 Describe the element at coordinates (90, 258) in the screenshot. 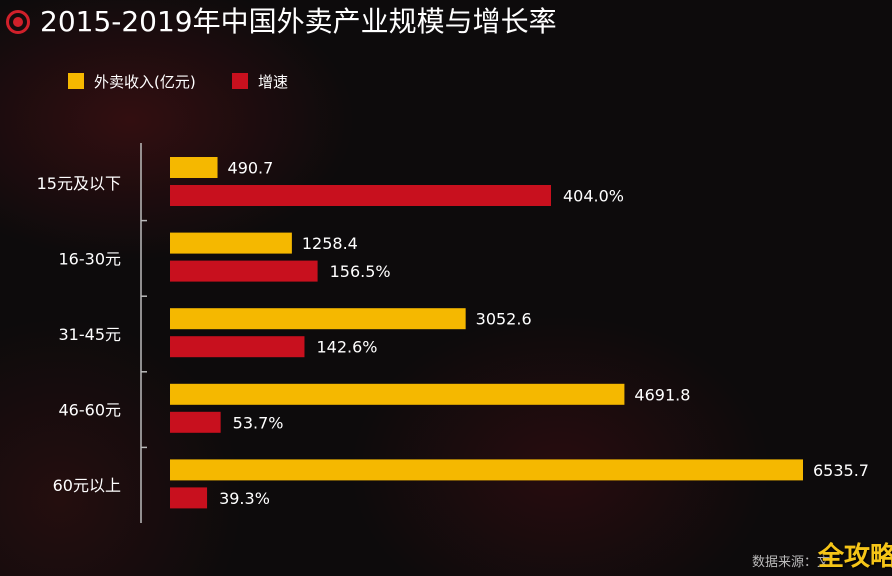

I see `category-label: 16-30元` at that location.